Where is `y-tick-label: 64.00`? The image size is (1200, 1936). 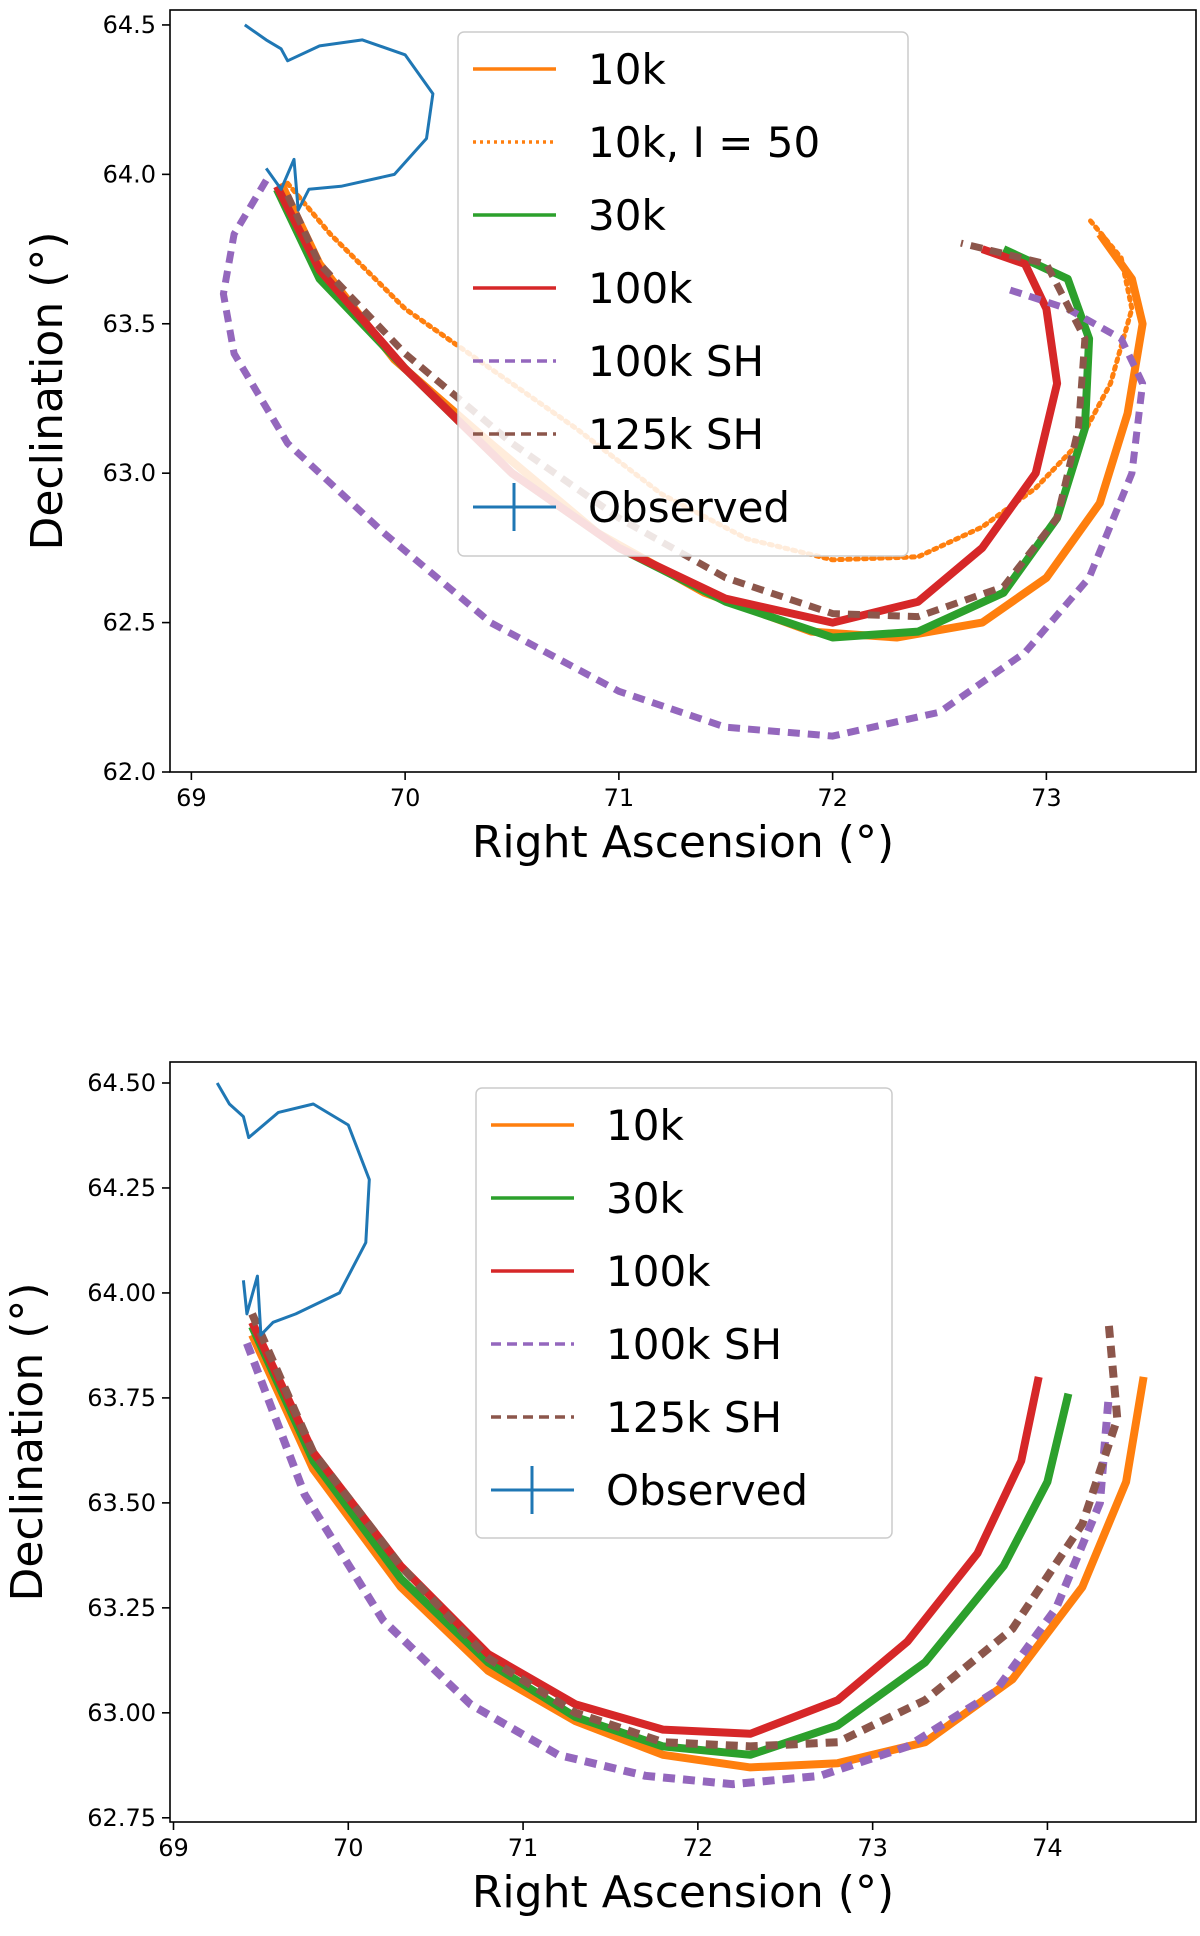
y-tick-label: 64.00 is located at coordinates (121, 1293).